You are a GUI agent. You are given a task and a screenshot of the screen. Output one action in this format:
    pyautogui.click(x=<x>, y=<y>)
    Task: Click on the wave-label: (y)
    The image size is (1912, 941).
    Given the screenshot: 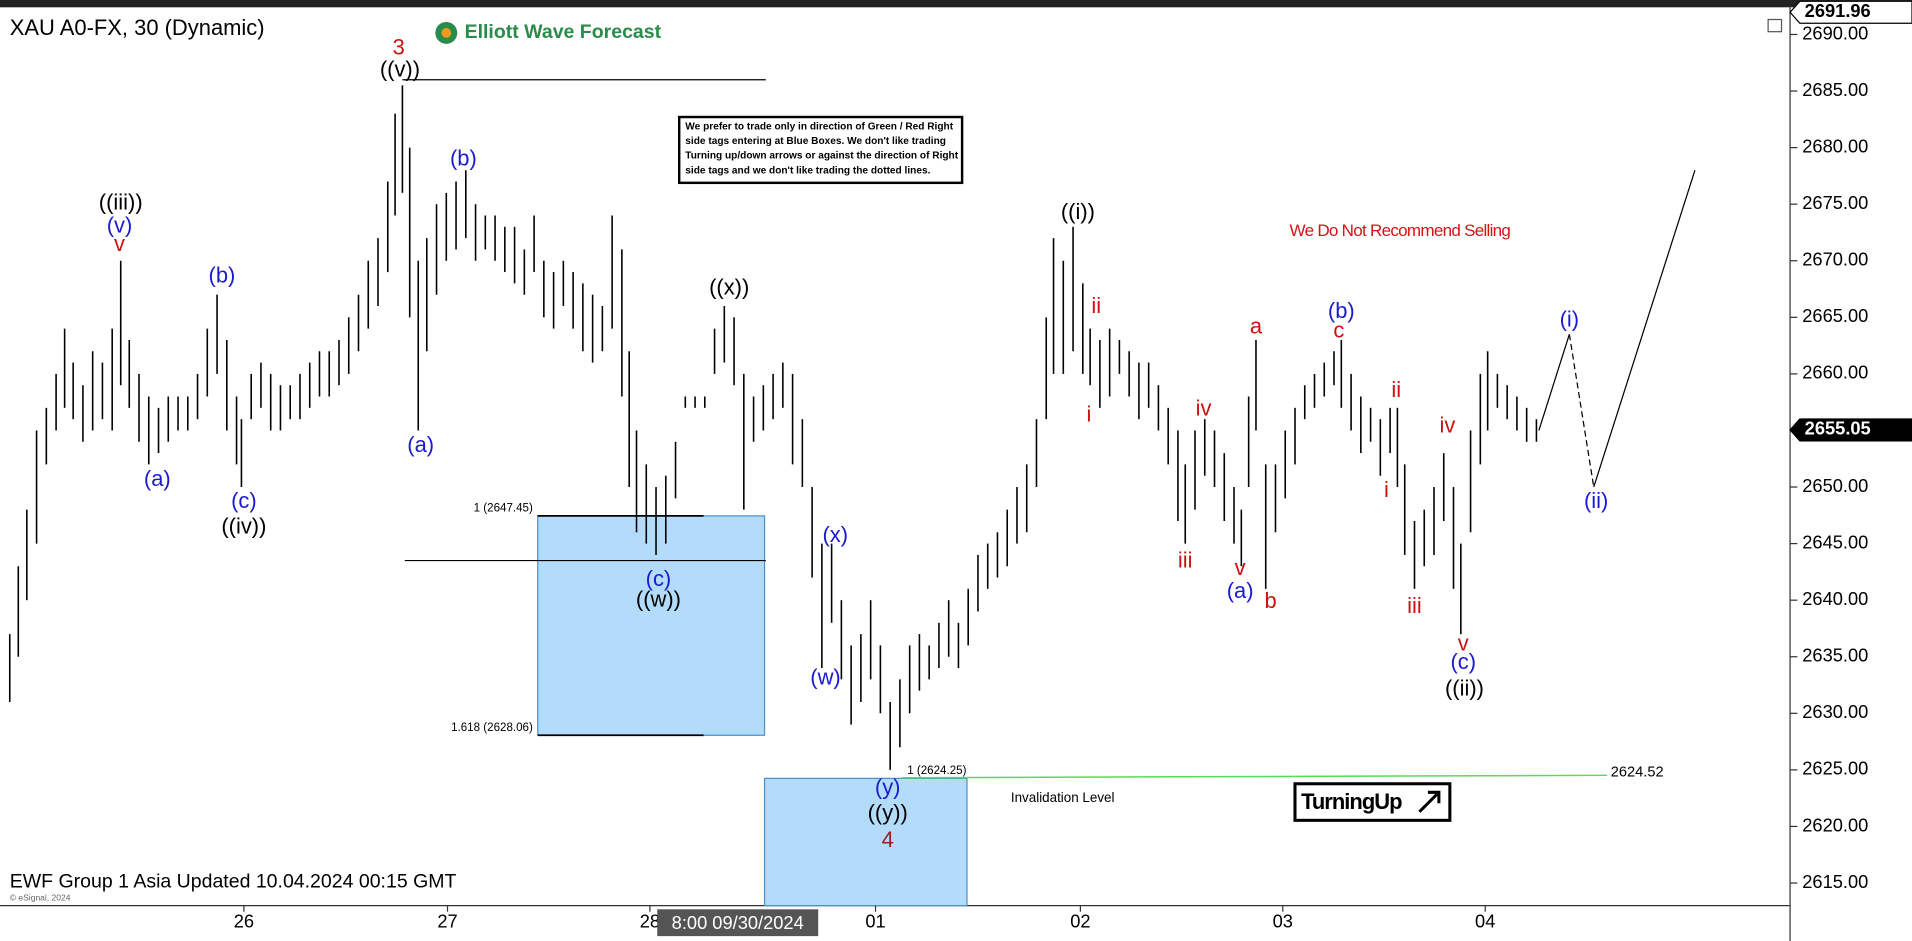 What is the action you would take?
    pyautogui.click(x=888, y=786)
    